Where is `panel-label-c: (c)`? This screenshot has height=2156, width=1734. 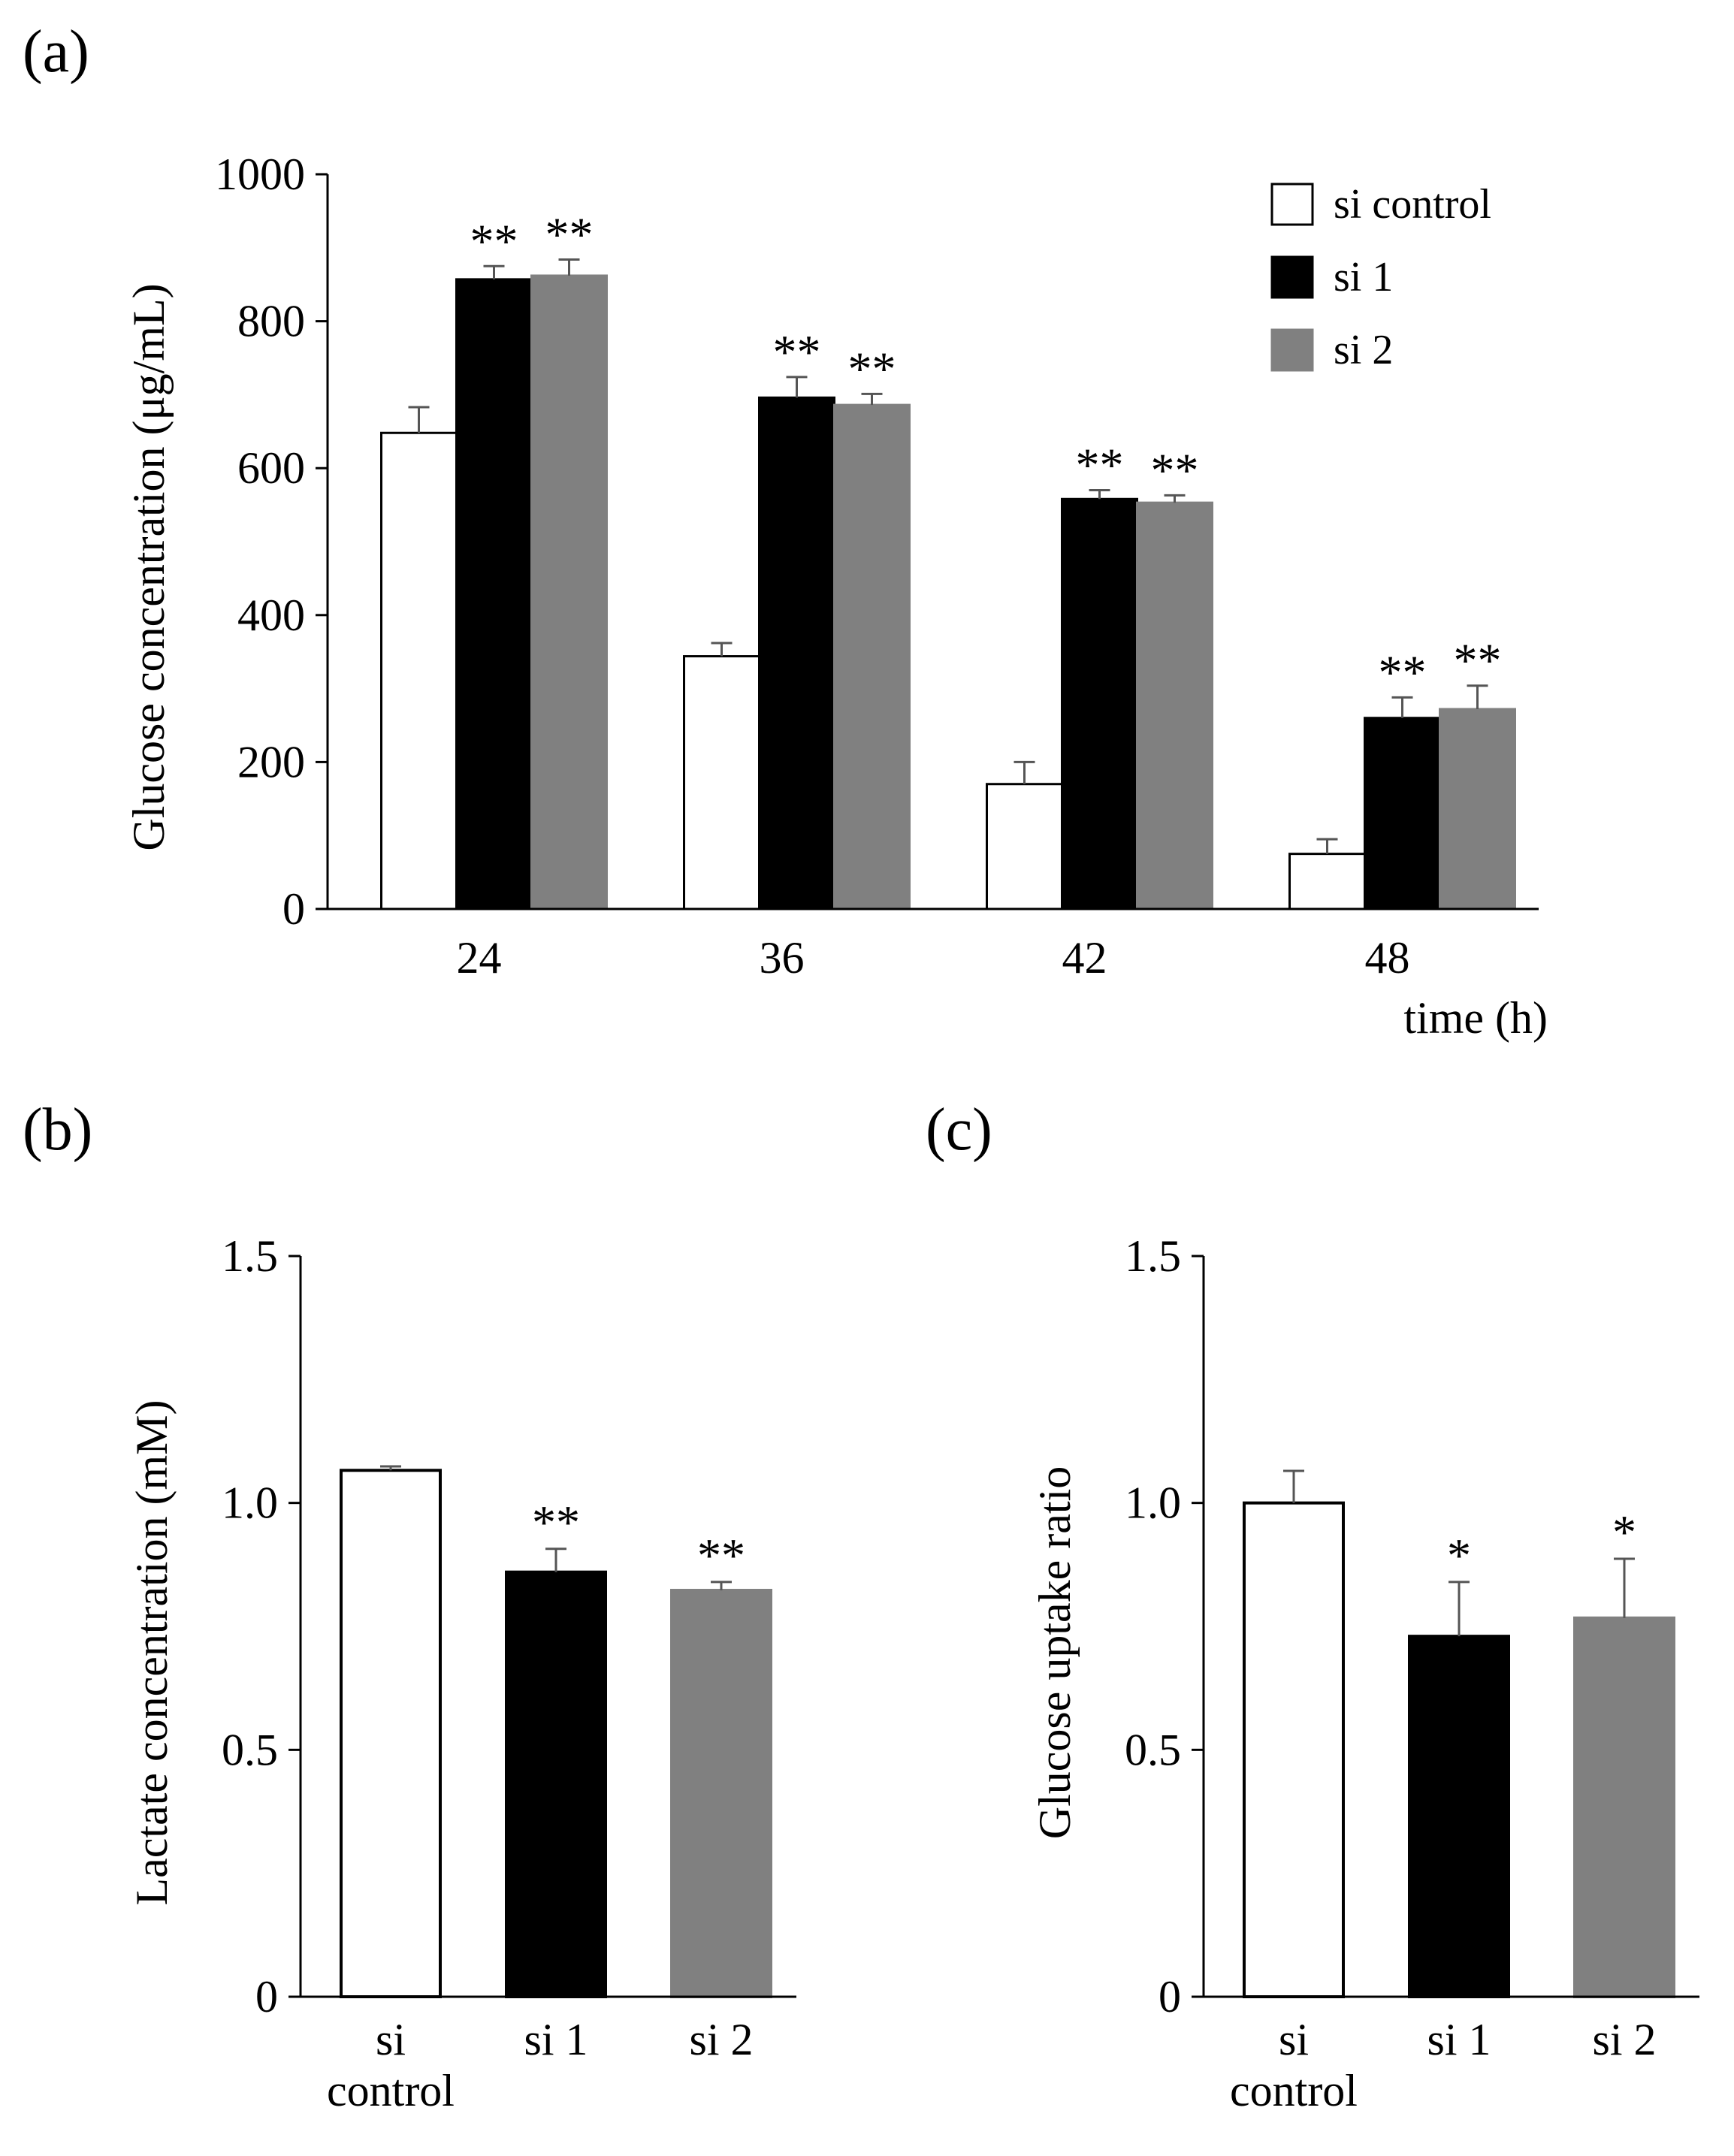
panel-label-c: (c) is located at coordinates (959, 1130).